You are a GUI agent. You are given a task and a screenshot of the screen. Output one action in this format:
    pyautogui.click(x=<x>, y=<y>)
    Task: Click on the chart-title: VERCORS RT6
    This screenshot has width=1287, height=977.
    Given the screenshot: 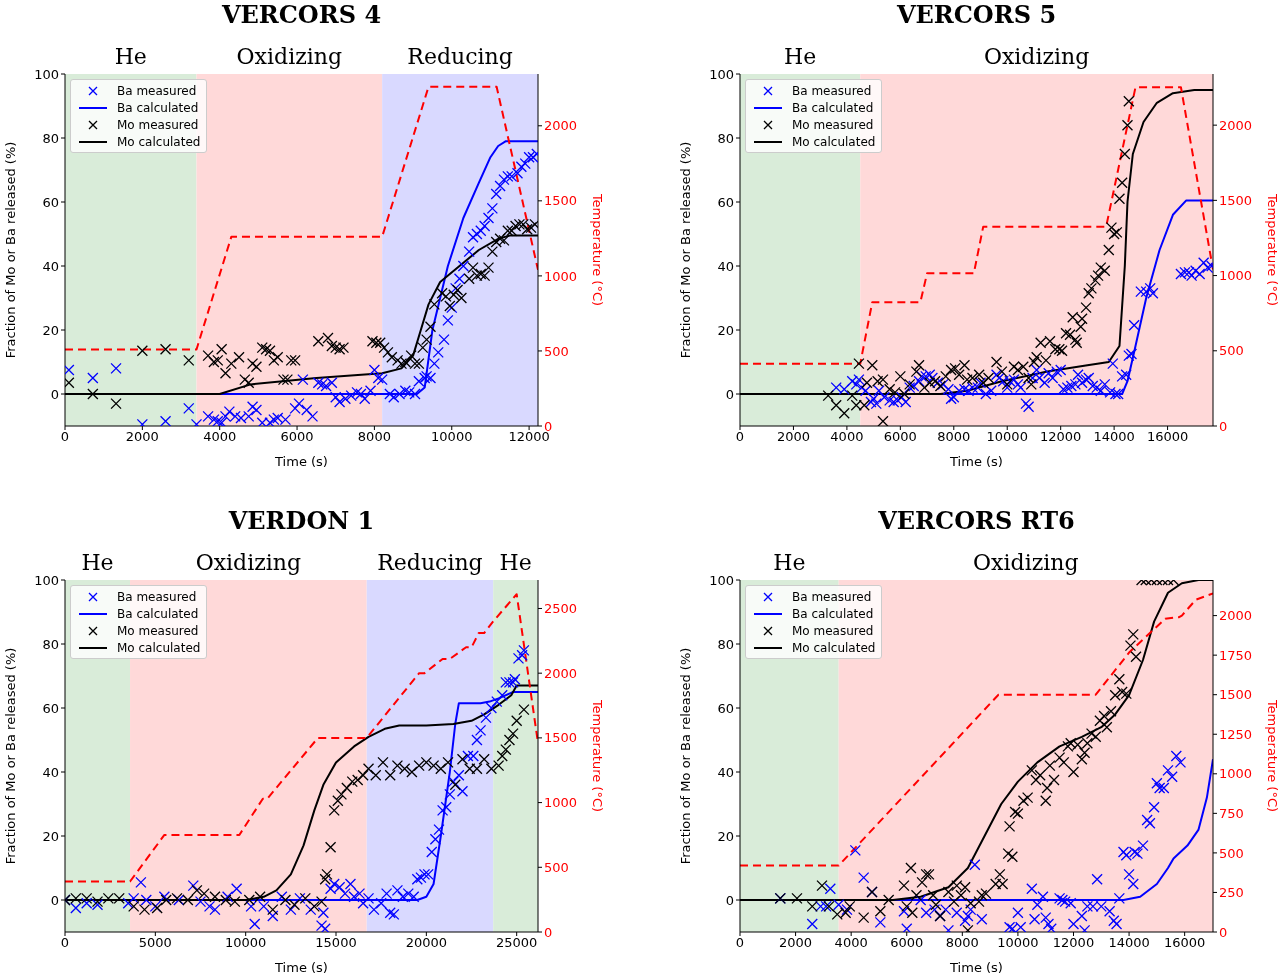 What is the action you would take?
    pyautogui.click(x=976, y=521)
    